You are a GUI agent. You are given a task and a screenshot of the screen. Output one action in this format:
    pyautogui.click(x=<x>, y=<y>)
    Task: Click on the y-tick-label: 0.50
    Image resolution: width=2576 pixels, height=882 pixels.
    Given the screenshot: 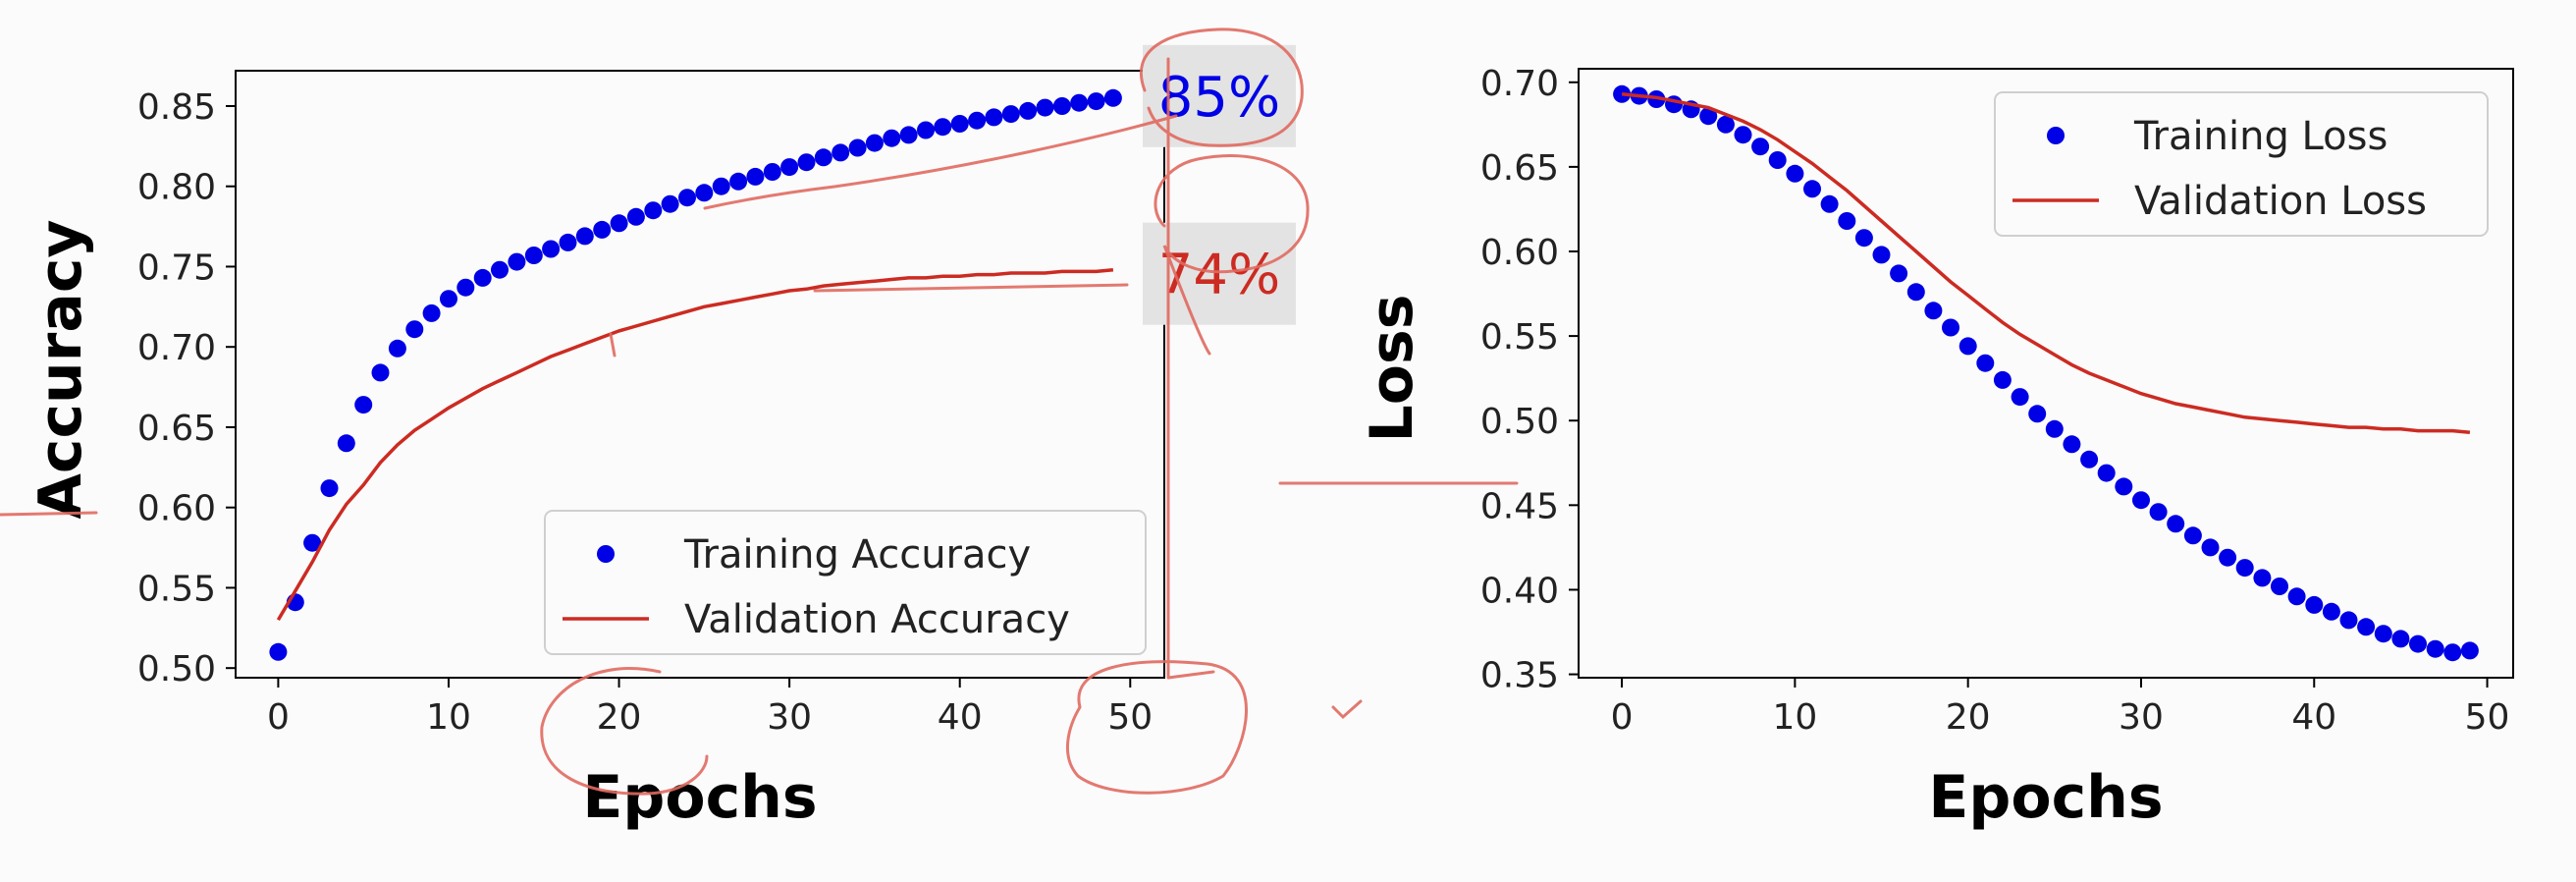 What is the action you would take?
    pyautogui.click(x=1519, y=422)
    